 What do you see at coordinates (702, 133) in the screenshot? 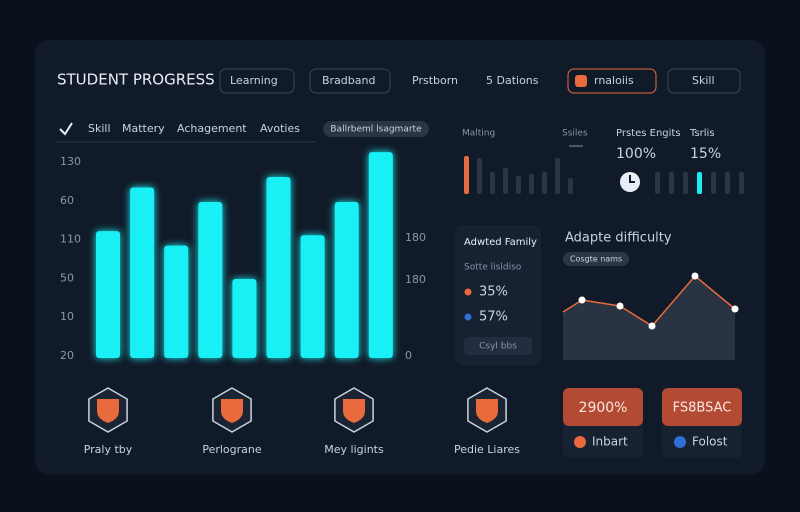
I see `stat-label: Tsrlis` at bounding box center [702, 133].